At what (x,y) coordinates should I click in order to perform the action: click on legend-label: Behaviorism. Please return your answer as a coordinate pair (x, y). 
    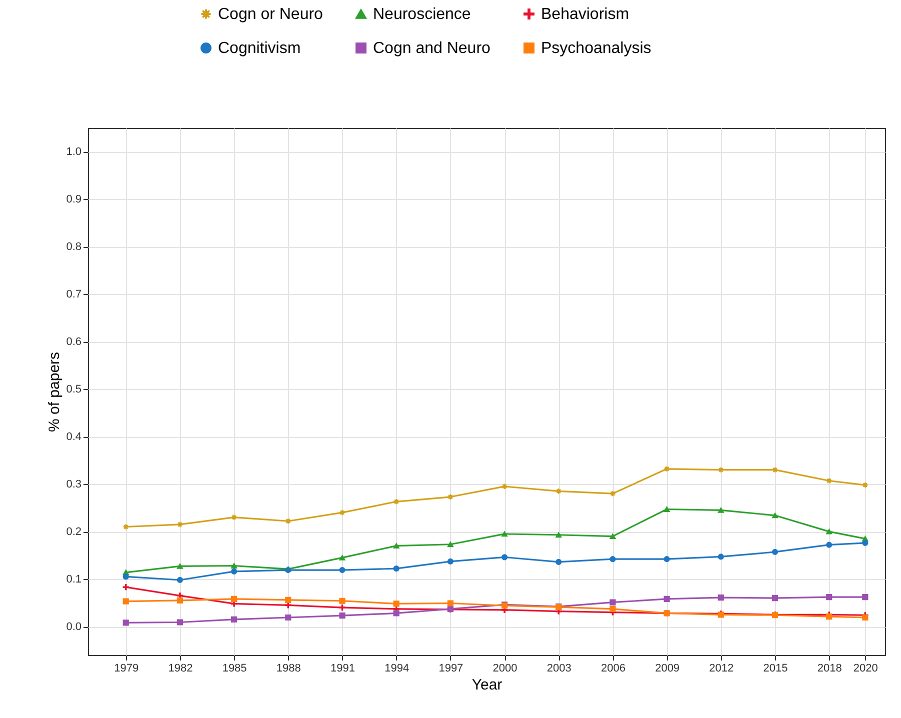
    Looking at the image, I should click on (585, 14).